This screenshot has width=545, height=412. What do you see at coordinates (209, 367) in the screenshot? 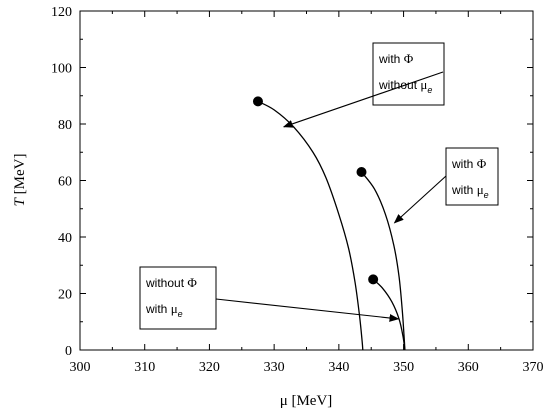
I see `x-tick-label: 320` at bounding box center [209, 367].